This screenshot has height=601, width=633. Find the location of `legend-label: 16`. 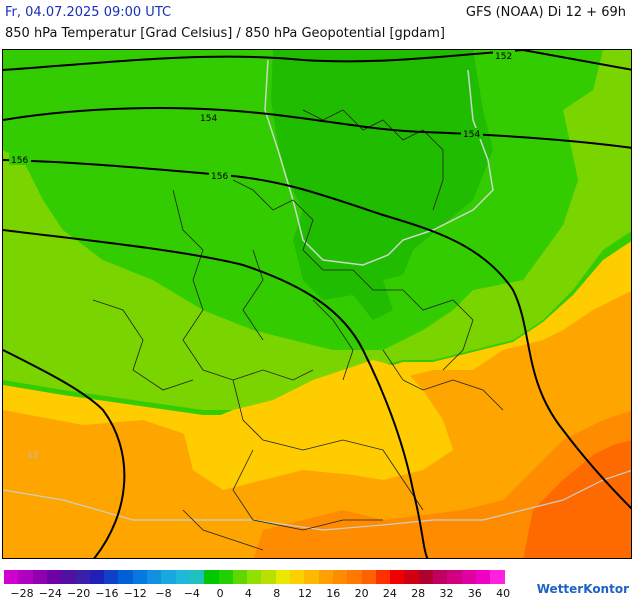

legend-label: 16 is located at coordinates (333, 593).